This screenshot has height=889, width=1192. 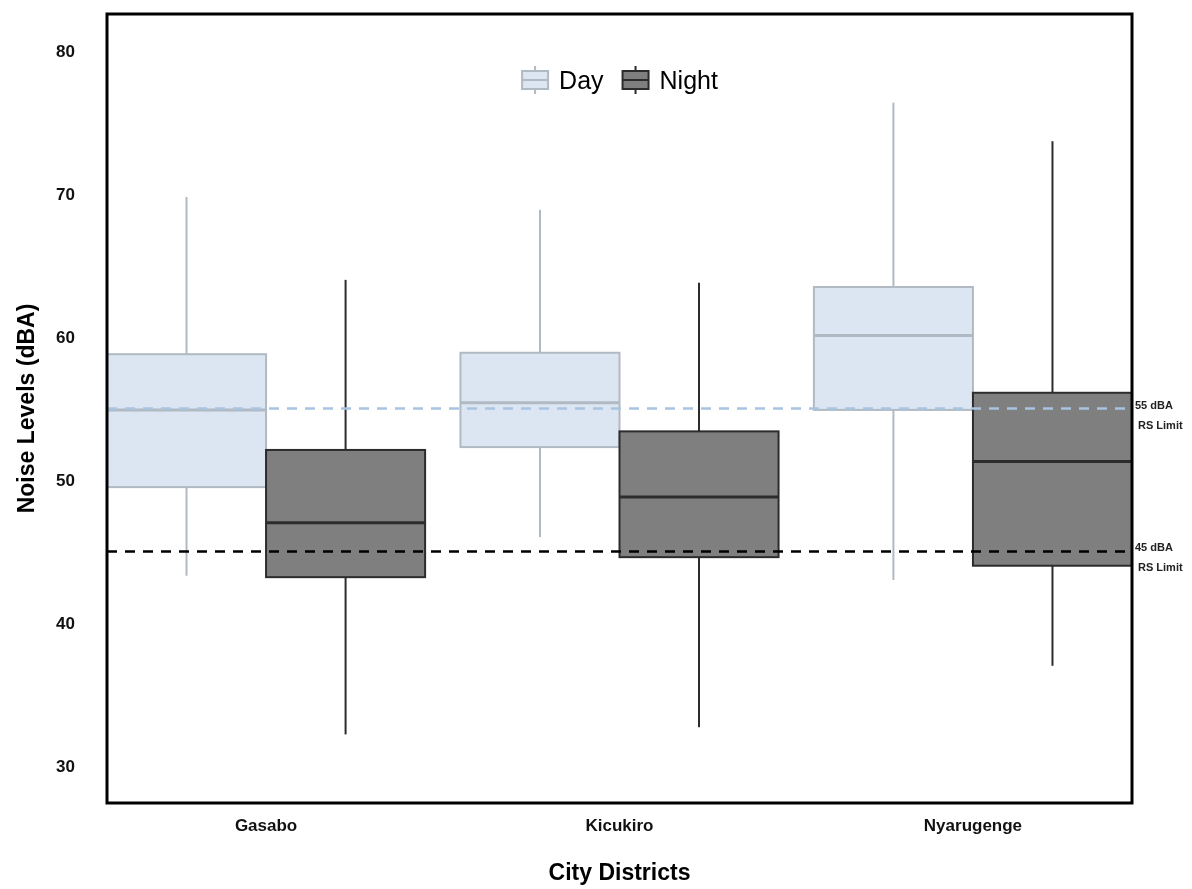 What do you see at coordinates (65, 623) in the screenshot?
I see `y-tick-label: 40` at bounding box center [65, 623].